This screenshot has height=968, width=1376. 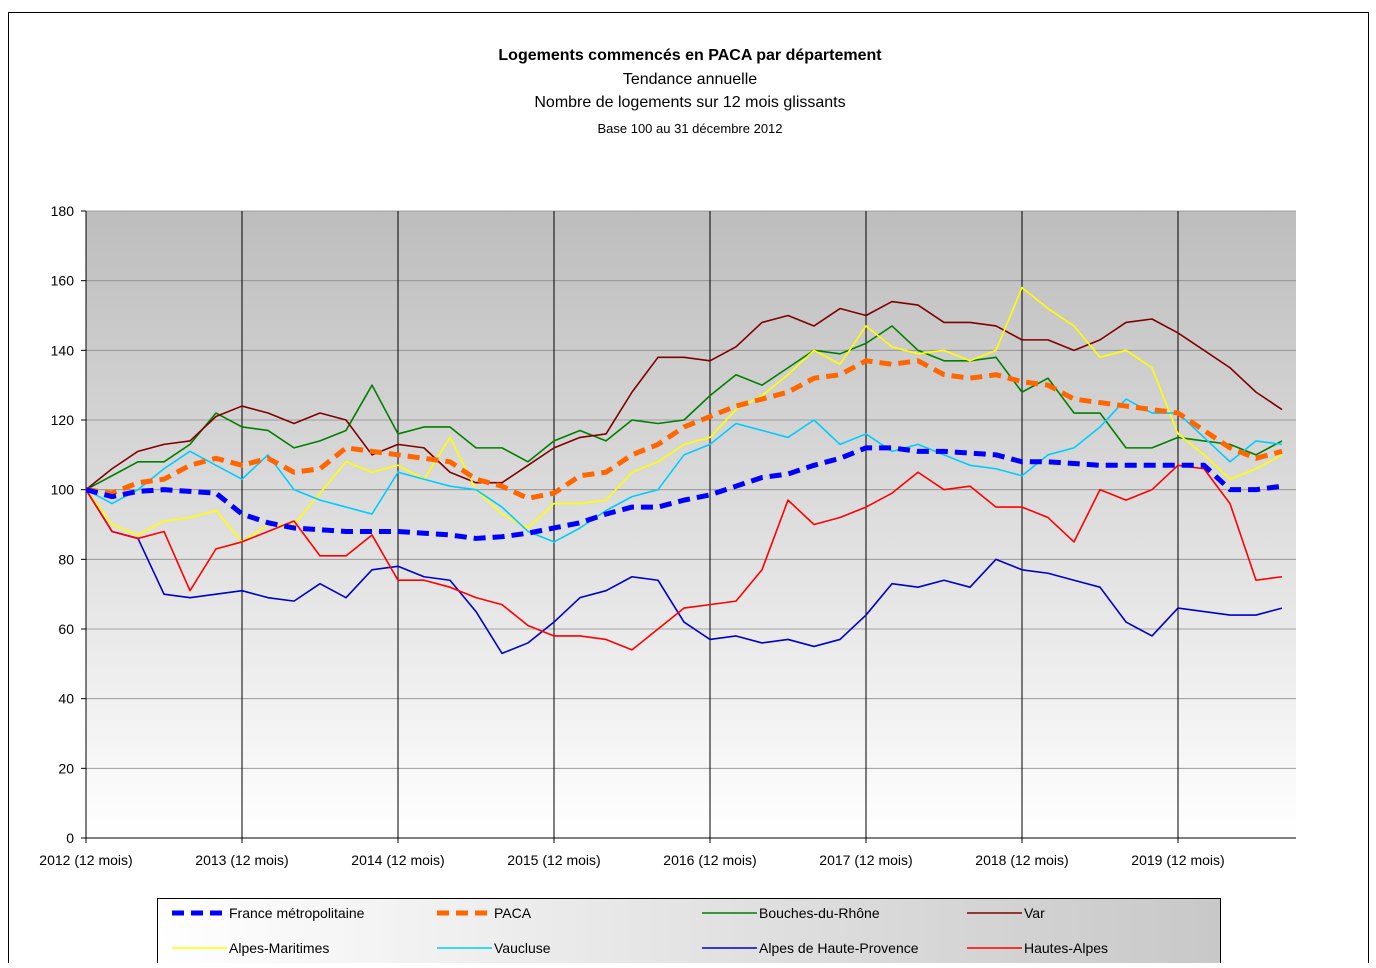 What do you see at coordinates (66, 629) in the screenshot?
I see `y-tick-label: 60` at bounding box center [66, 629].